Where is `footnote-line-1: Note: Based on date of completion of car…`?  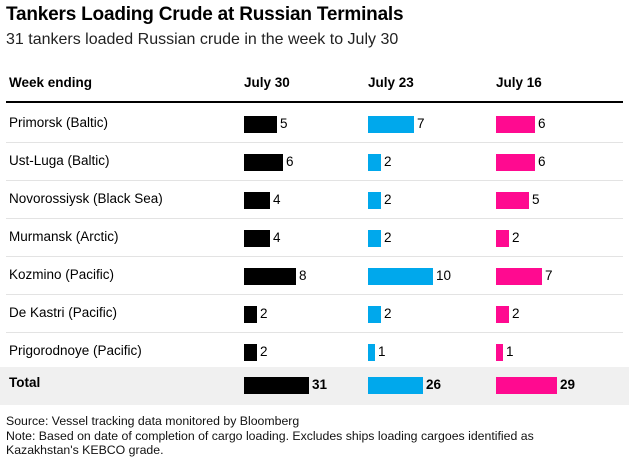
footnote-line-1: Note: Based on date of completion of car… is located at coordinates (270, 436).